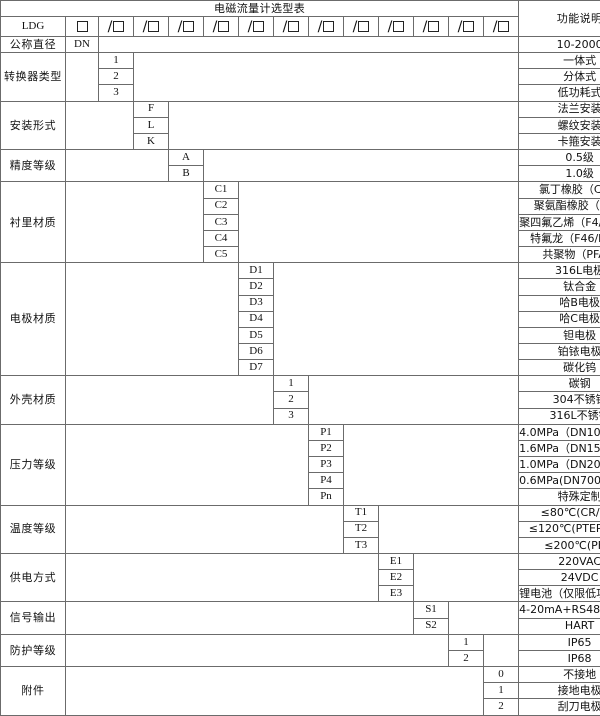 The image size is (600, 716). Describe the element at coordinates (256, 319) in the screenshot. I see `code-cell: D4` at that location.